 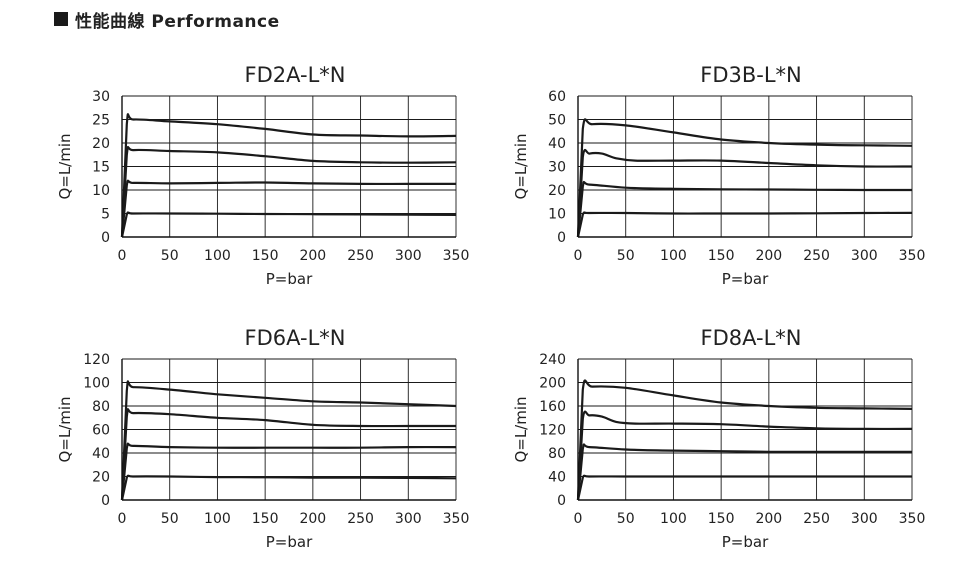 I want to click on y-tick-label: 160, so click(x=552, y=407).